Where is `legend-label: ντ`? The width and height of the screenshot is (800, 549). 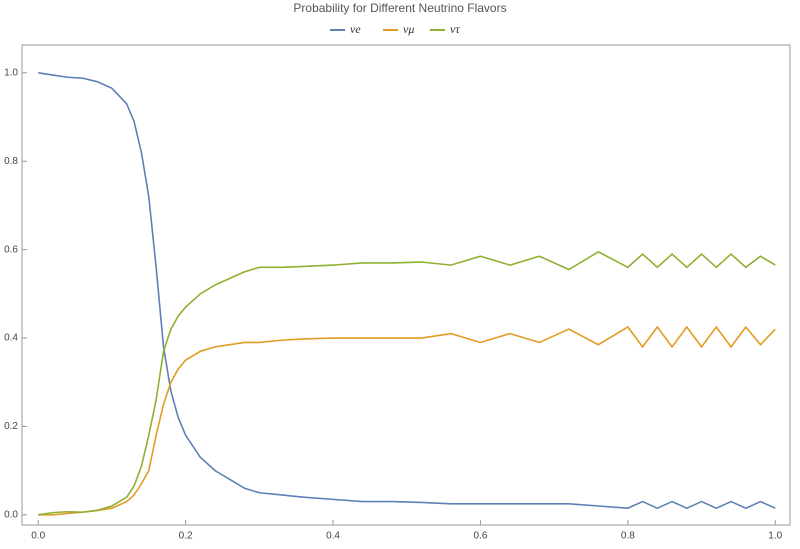
legend-label: ντ is located at coordinates (455, 29).